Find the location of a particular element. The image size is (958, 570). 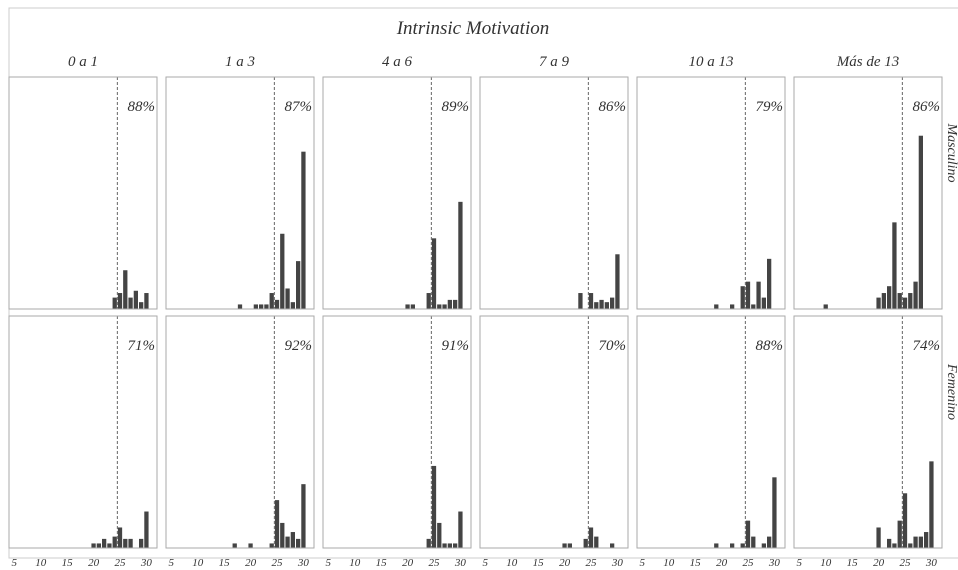

panel-1-0: 71% 5 10 15 20 25 30 is located at coordinates (83, 442).